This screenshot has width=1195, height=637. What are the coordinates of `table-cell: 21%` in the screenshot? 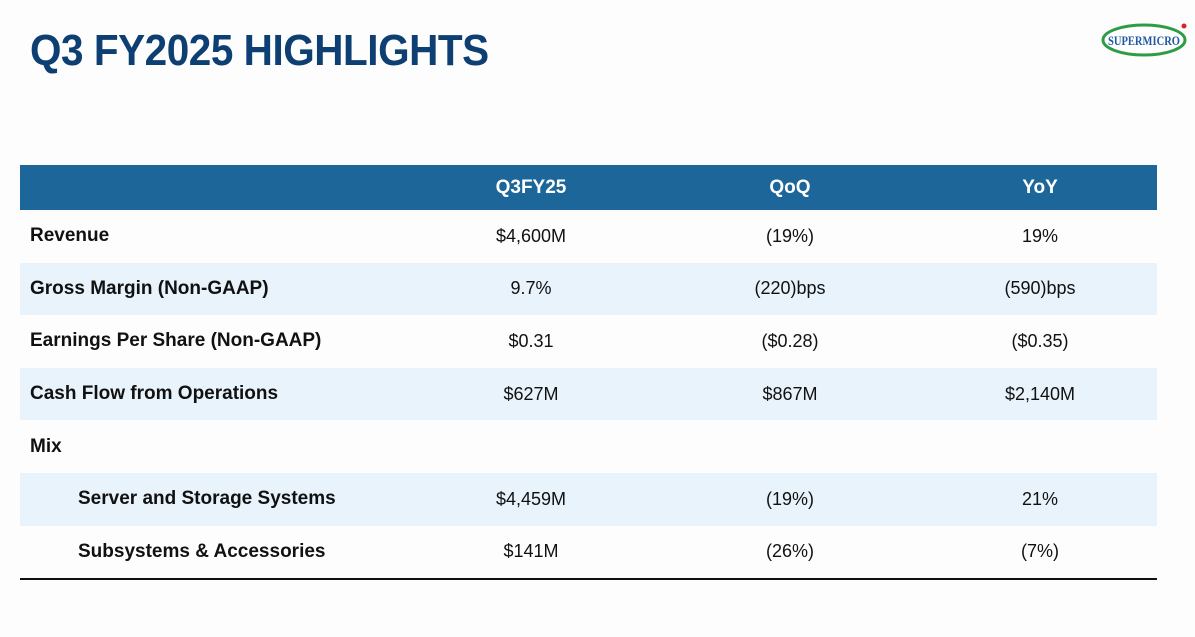 It's located at (1040, 498).